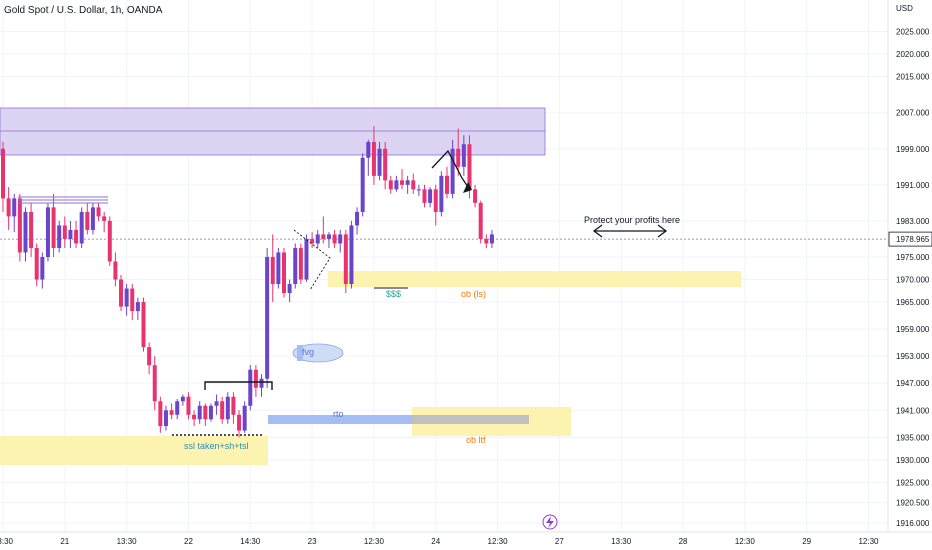 The height and width of the screenshot is (550, 932). What do you see at coordinates (127, 541) in the screenshot?
I see `time-tick-label: 13:30` at bounding box center [127, 541].